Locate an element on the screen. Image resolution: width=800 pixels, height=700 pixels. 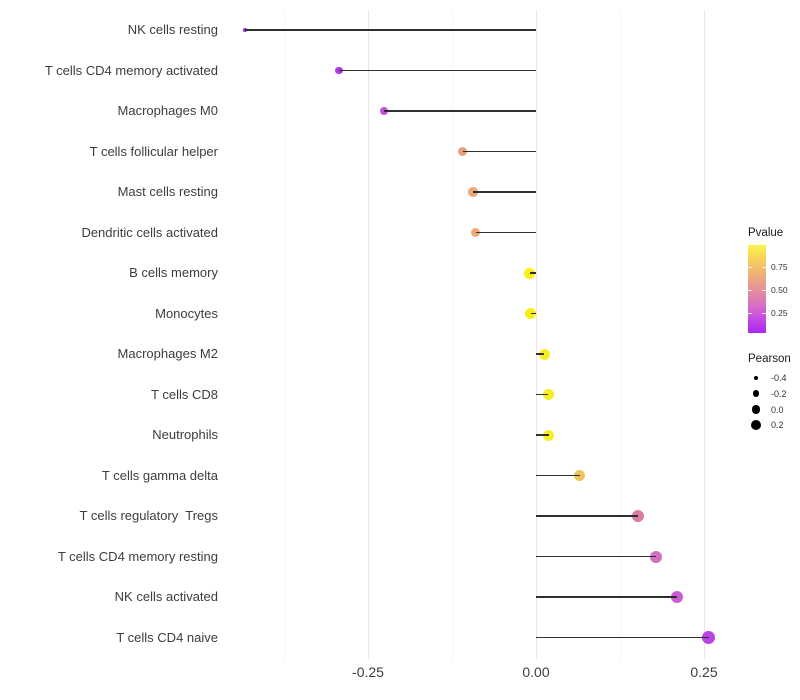
pearson-legend-title: Pearson is located at coordinates (769, 359).